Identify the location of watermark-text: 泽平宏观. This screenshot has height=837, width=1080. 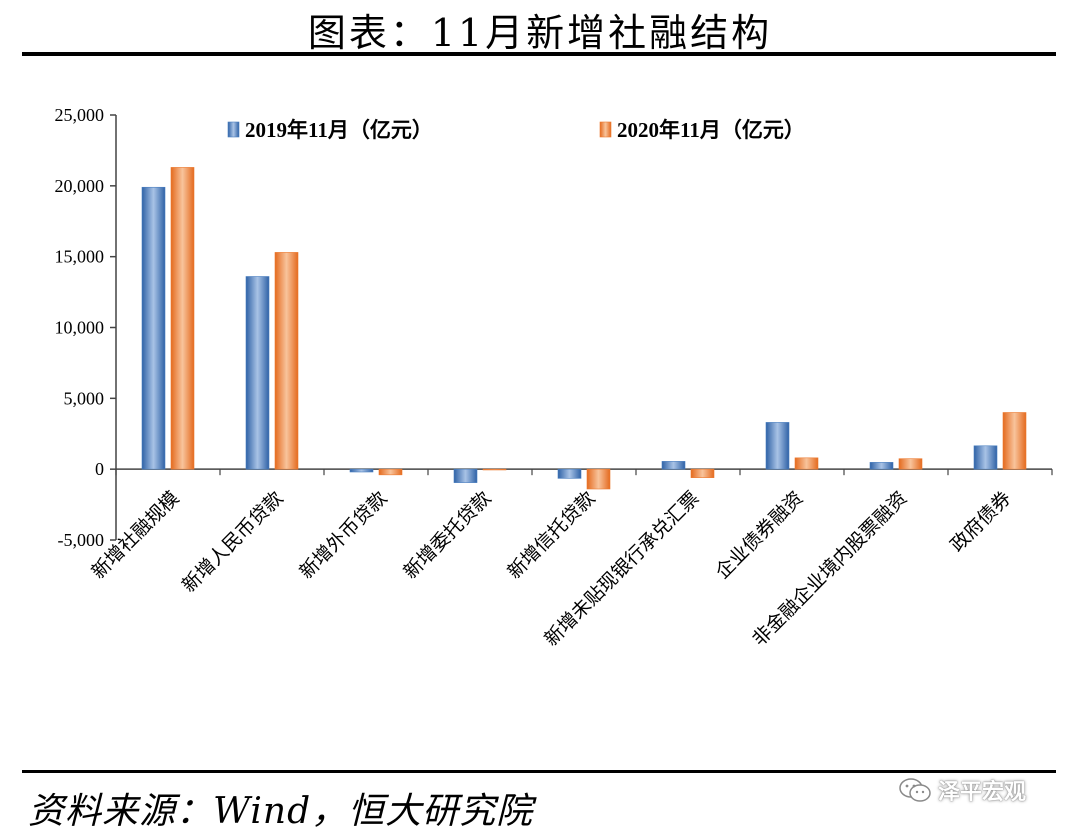
(982, 792).